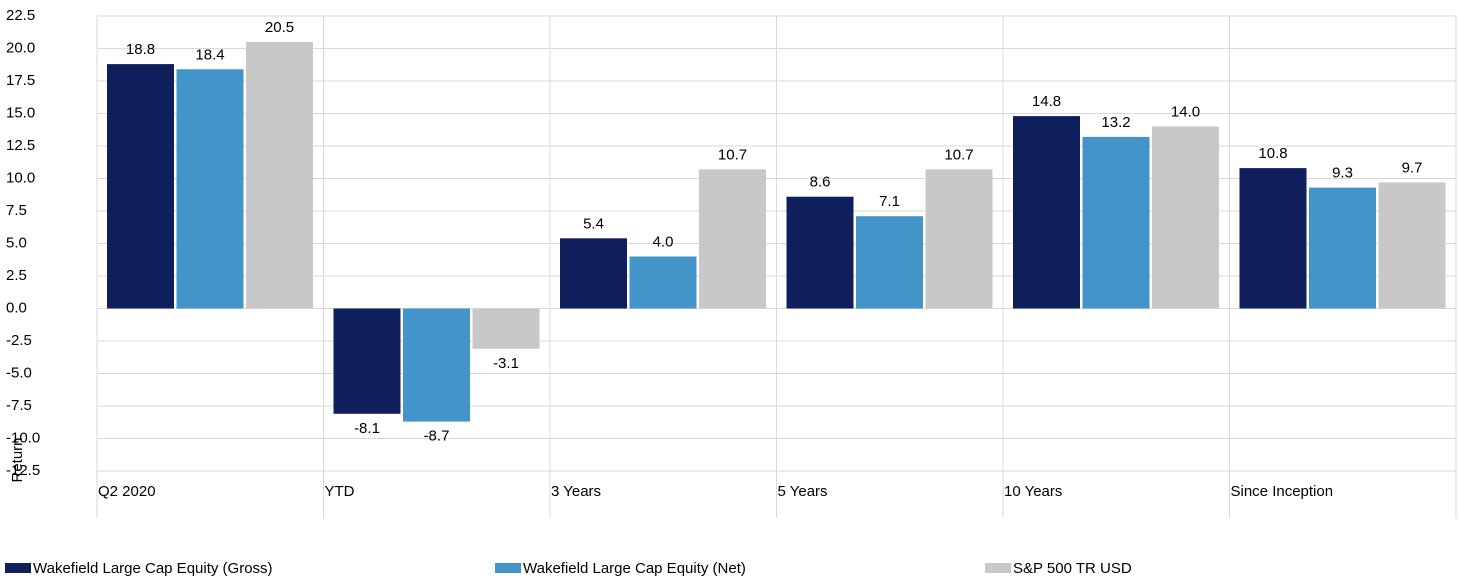 The height and width of the screenshot is (583, 1460). What do you see at coordinates (889, 201) in the screenshot?
I see `data-label: 7.1` at bounding box center [889, 201].